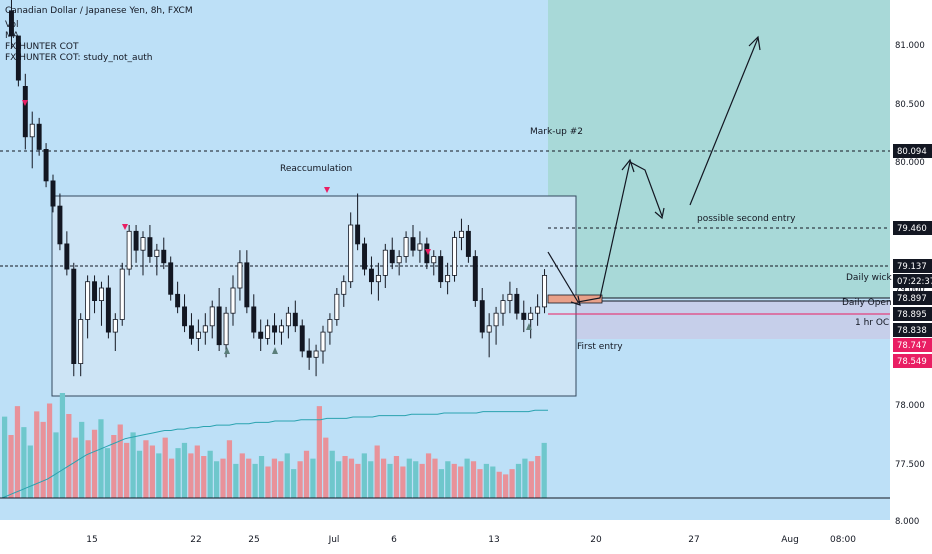 This screenshot has height=554, width=932. What do you see at coordinates (912, 267) in the screenshot?
I see `price-tag-label: 79.137` at bounding box center [912, 267].